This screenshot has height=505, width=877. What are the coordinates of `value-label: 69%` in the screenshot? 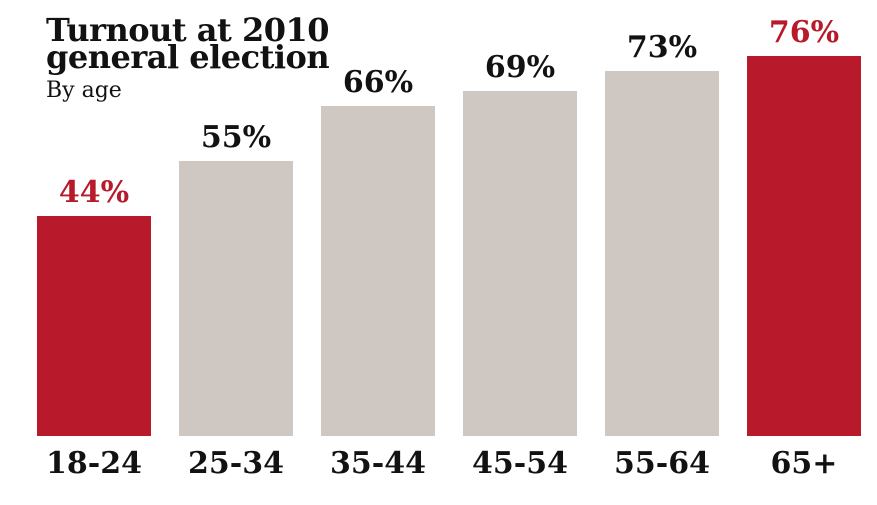 It's located at (520, 67).